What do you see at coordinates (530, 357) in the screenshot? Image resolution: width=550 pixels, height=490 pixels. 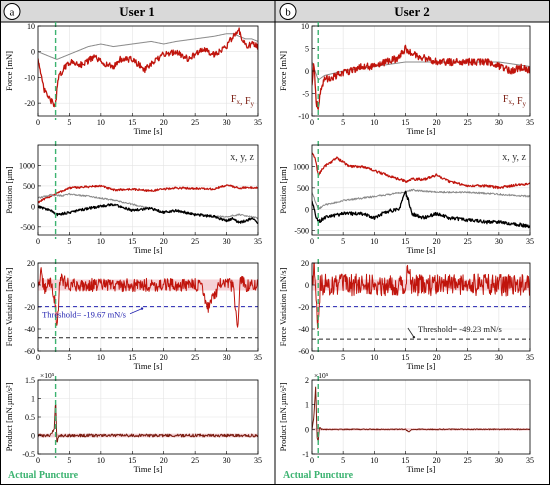 I see `x-tick-label-u2-force-variation: 35` at bounding box center [530, 357].